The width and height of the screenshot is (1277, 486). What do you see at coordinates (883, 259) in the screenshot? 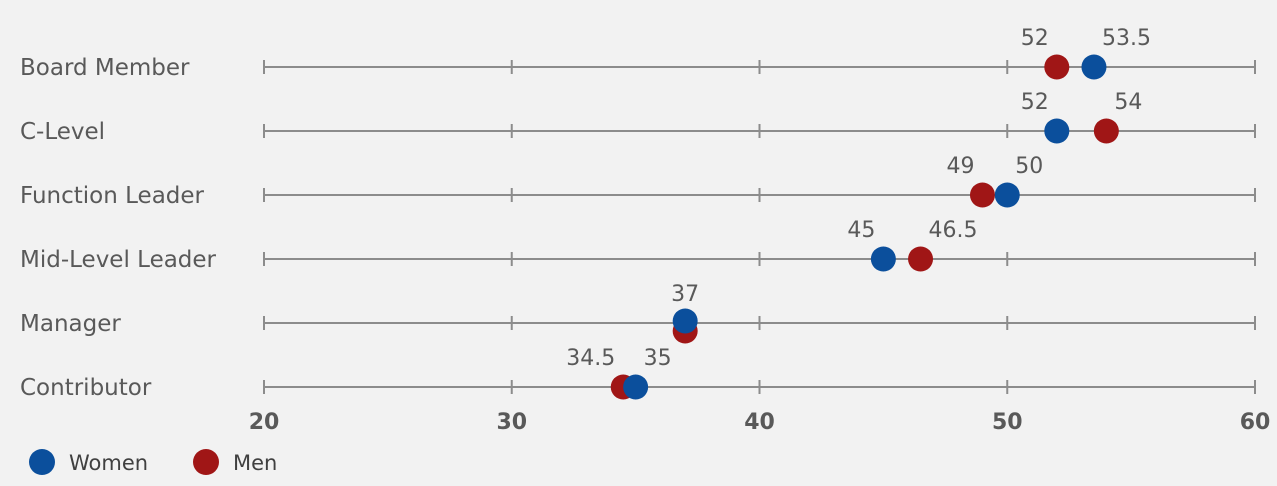
I see `dot-women-mid-level-leader` at bounding box center [883, 259].